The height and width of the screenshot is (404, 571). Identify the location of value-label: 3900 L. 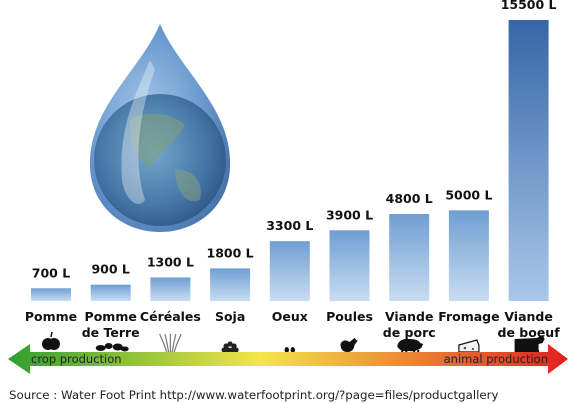
(349, 214).